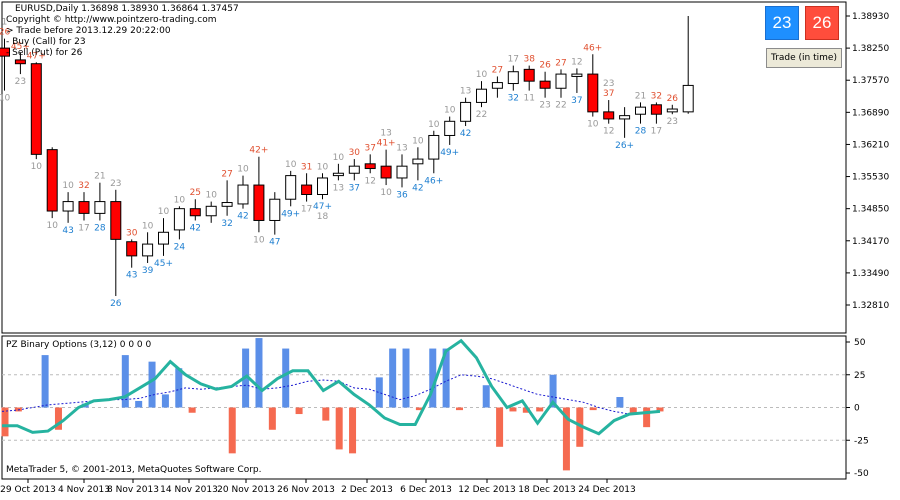 Image resolution: width=900 pixels, height=500 pixels. Describe the element at coordinates (306, 167) in the screenshot. I see `candle-top-label: 31` at that location.